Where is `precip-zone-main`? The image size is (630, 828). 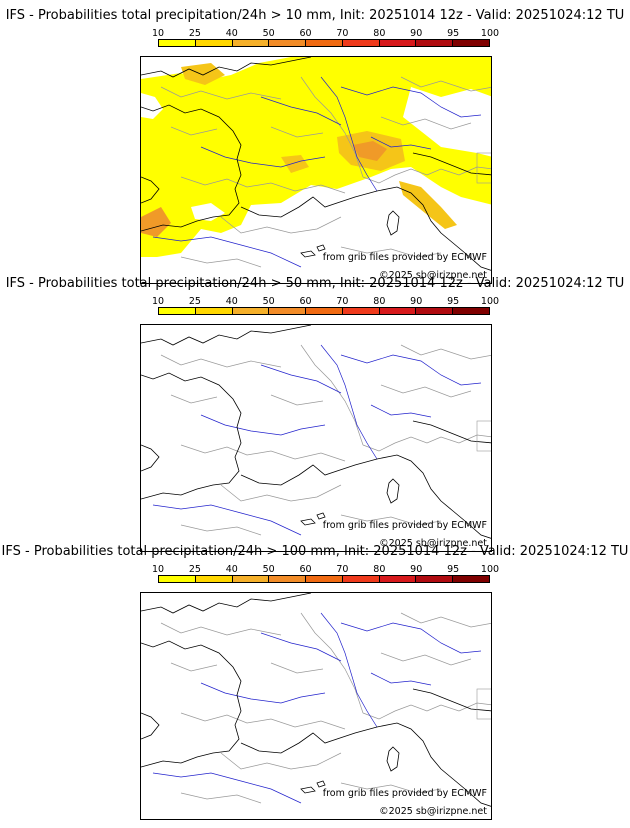 precip-zone-main is located at coordinates (316, 157).